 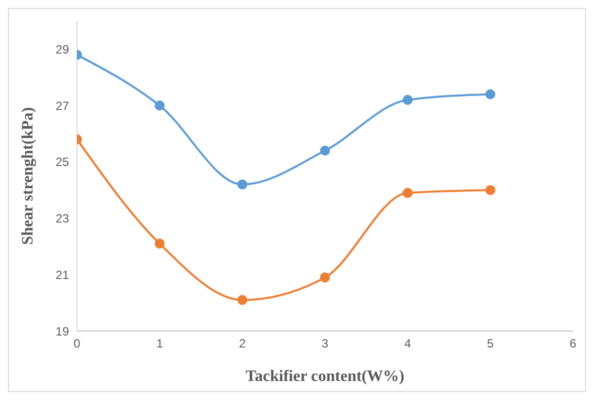 I want to click on y-axis-title: Shear strenght(kPa), so click(x=28, y=176).